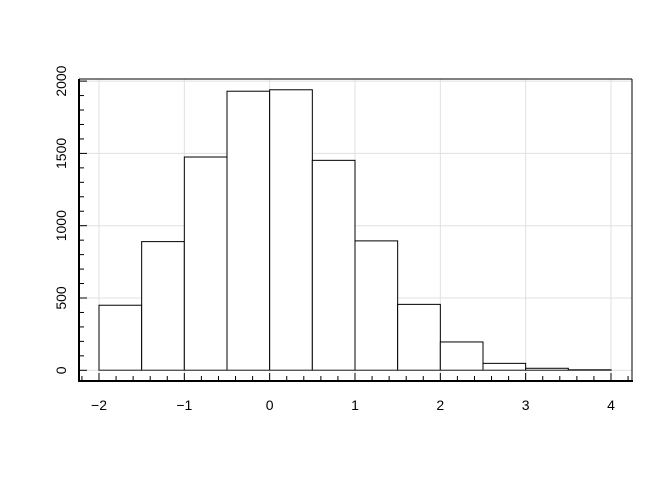 This screenshot has height=485, width=672. What do you see at coordinates (611, 405) in the screenshot?
I see `x-tick-label: 4` at bounding box center [611, 405].